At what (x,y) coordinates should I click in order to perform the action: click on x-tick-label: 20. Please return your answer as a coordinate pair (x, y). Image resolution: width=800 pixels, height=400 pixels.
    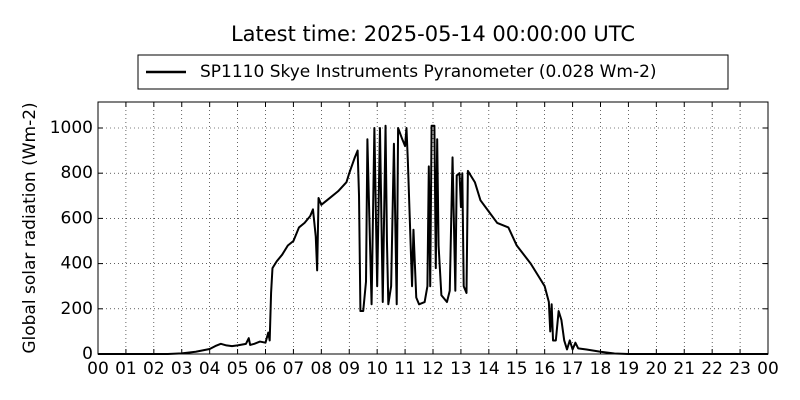
    Looking at the image, I should click on (657, 369).